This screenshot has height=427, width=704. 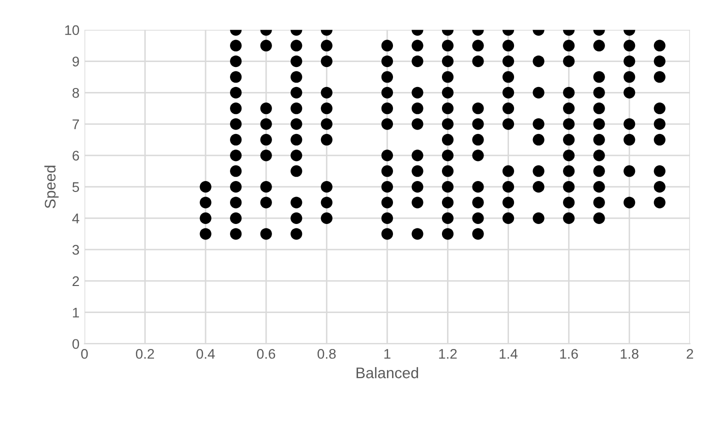 What do you see at coordinates (76, 93) in the screenshot?
I see `y-tick-label: 8` at bounding box center [76, 93].